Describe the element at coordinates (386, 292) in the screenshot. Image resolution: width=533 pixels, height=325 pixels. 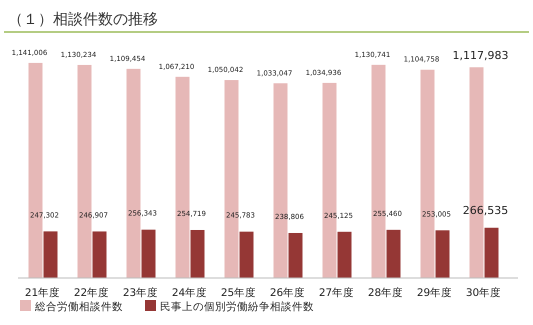
I see `x-tick-label: 28年度` at that location.